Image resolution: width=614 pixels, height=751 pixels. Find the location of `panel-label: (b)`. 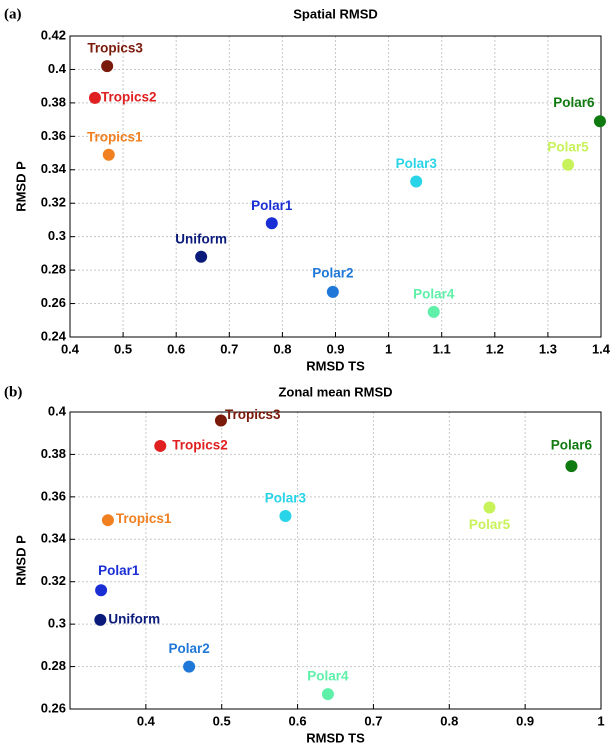

panel-label: (b) is located at coordinates (13, 392).